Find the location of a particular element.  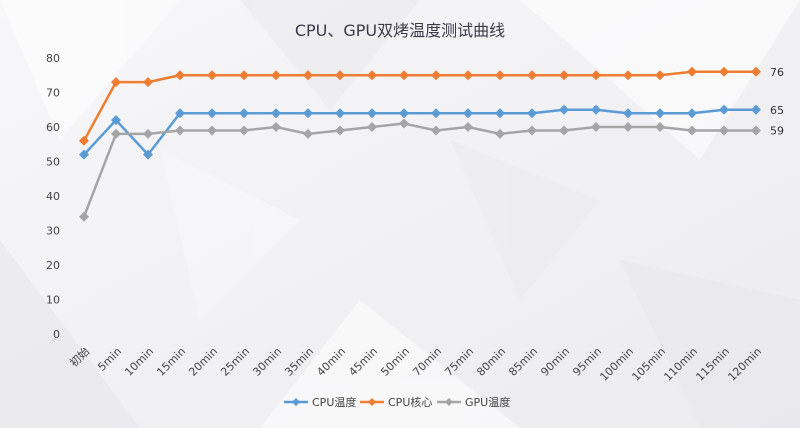

y-tick-label: 80 is located at coordinates (53, 58).